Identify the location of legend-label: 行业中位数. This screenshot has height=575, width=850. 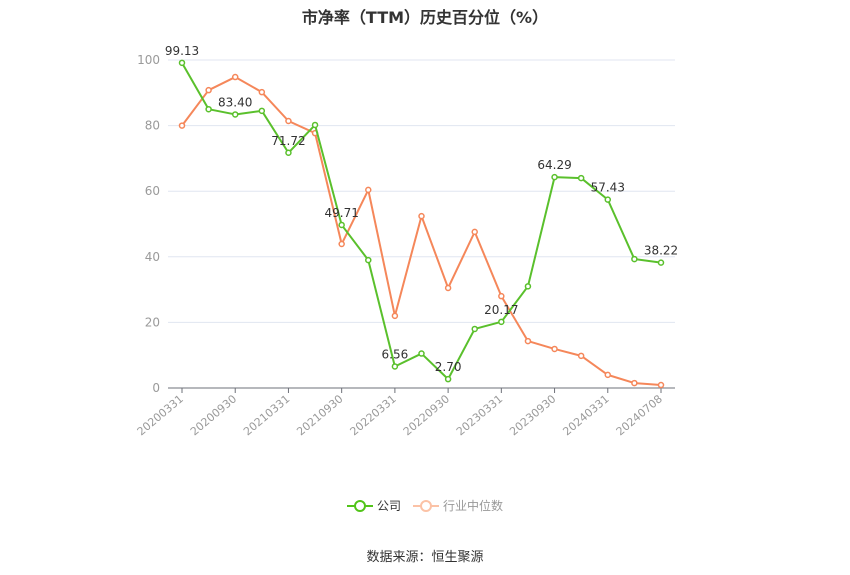
(473, 506).